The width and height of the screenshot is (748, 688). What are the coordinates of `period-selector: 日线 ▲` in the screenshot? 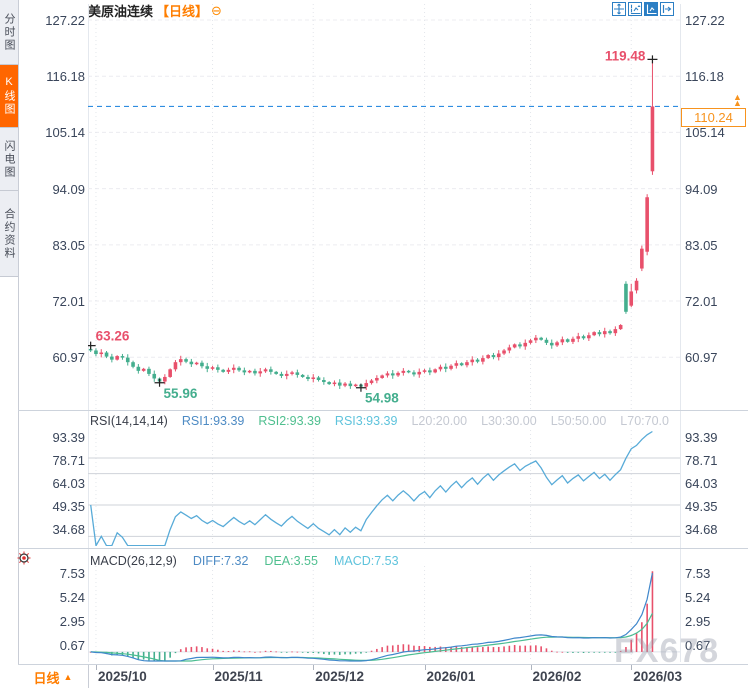 It's located at (53, 676).